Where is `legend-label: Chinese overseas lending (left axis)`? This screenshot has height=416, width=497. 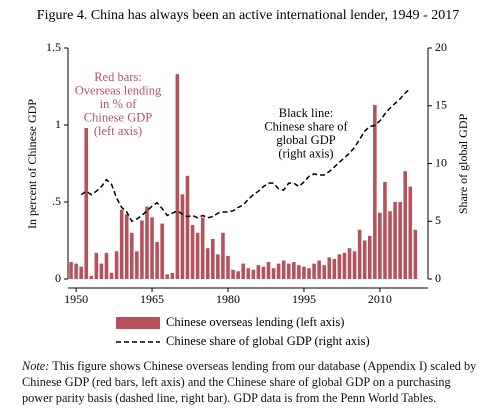
legend-label: Chinese overseas lending (left axis) is located at coordinates (255, 322).